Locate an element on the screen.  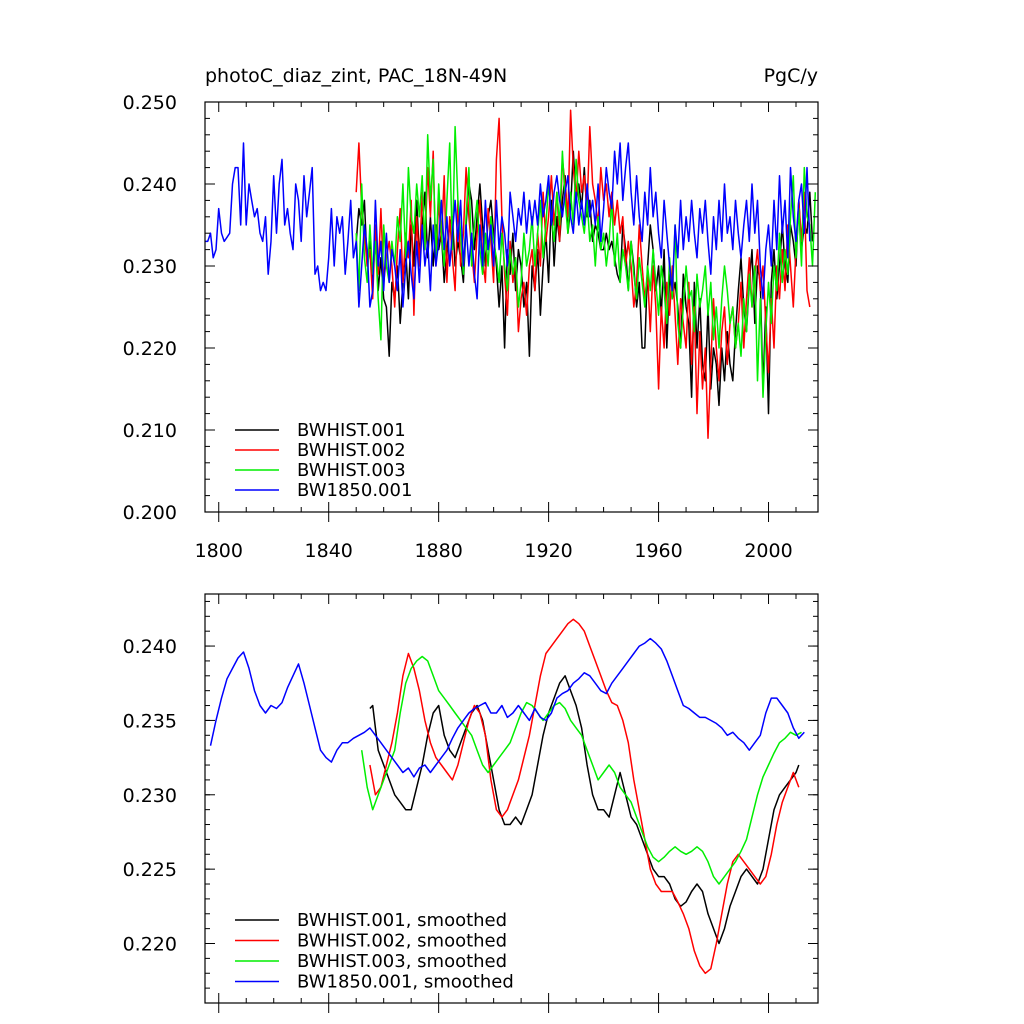
y-tick-label: 0.235 is located at coordinates (150, 721).